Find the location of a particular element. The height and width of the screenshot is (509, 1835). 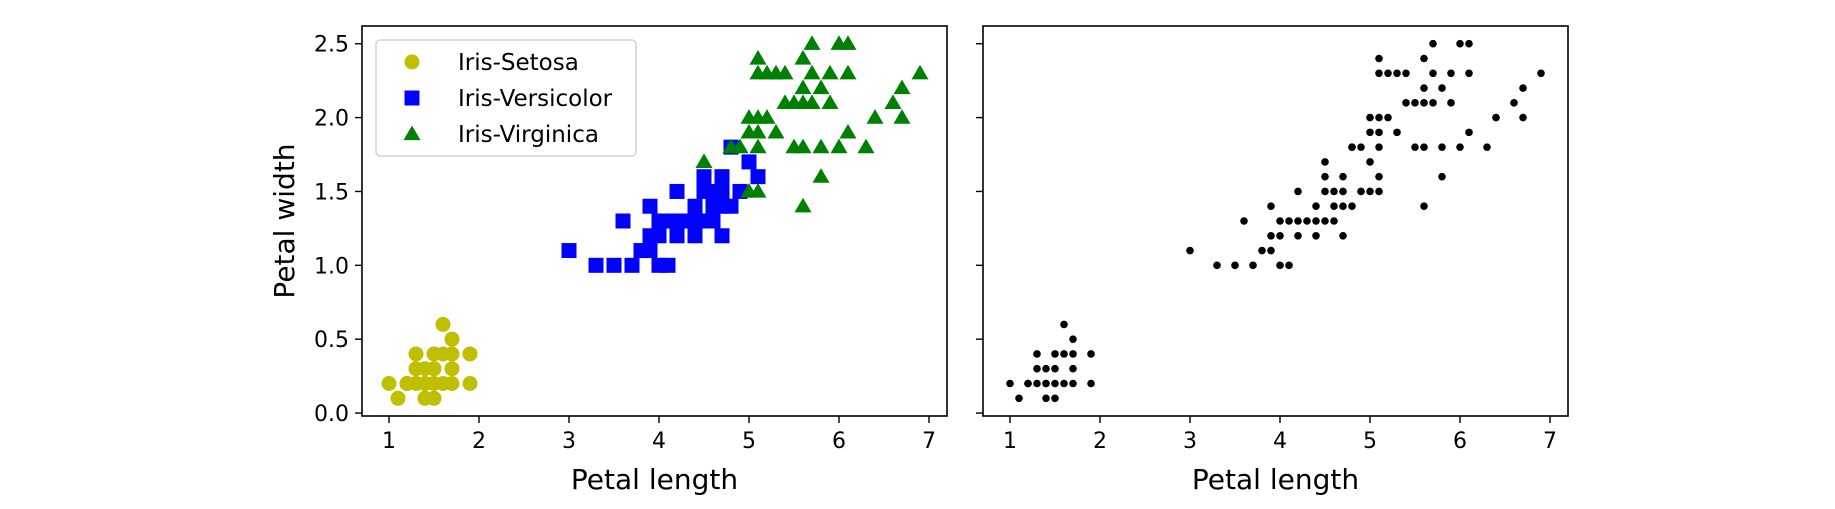

x-tick-label: 3 is located at coordinates (1190, 441).